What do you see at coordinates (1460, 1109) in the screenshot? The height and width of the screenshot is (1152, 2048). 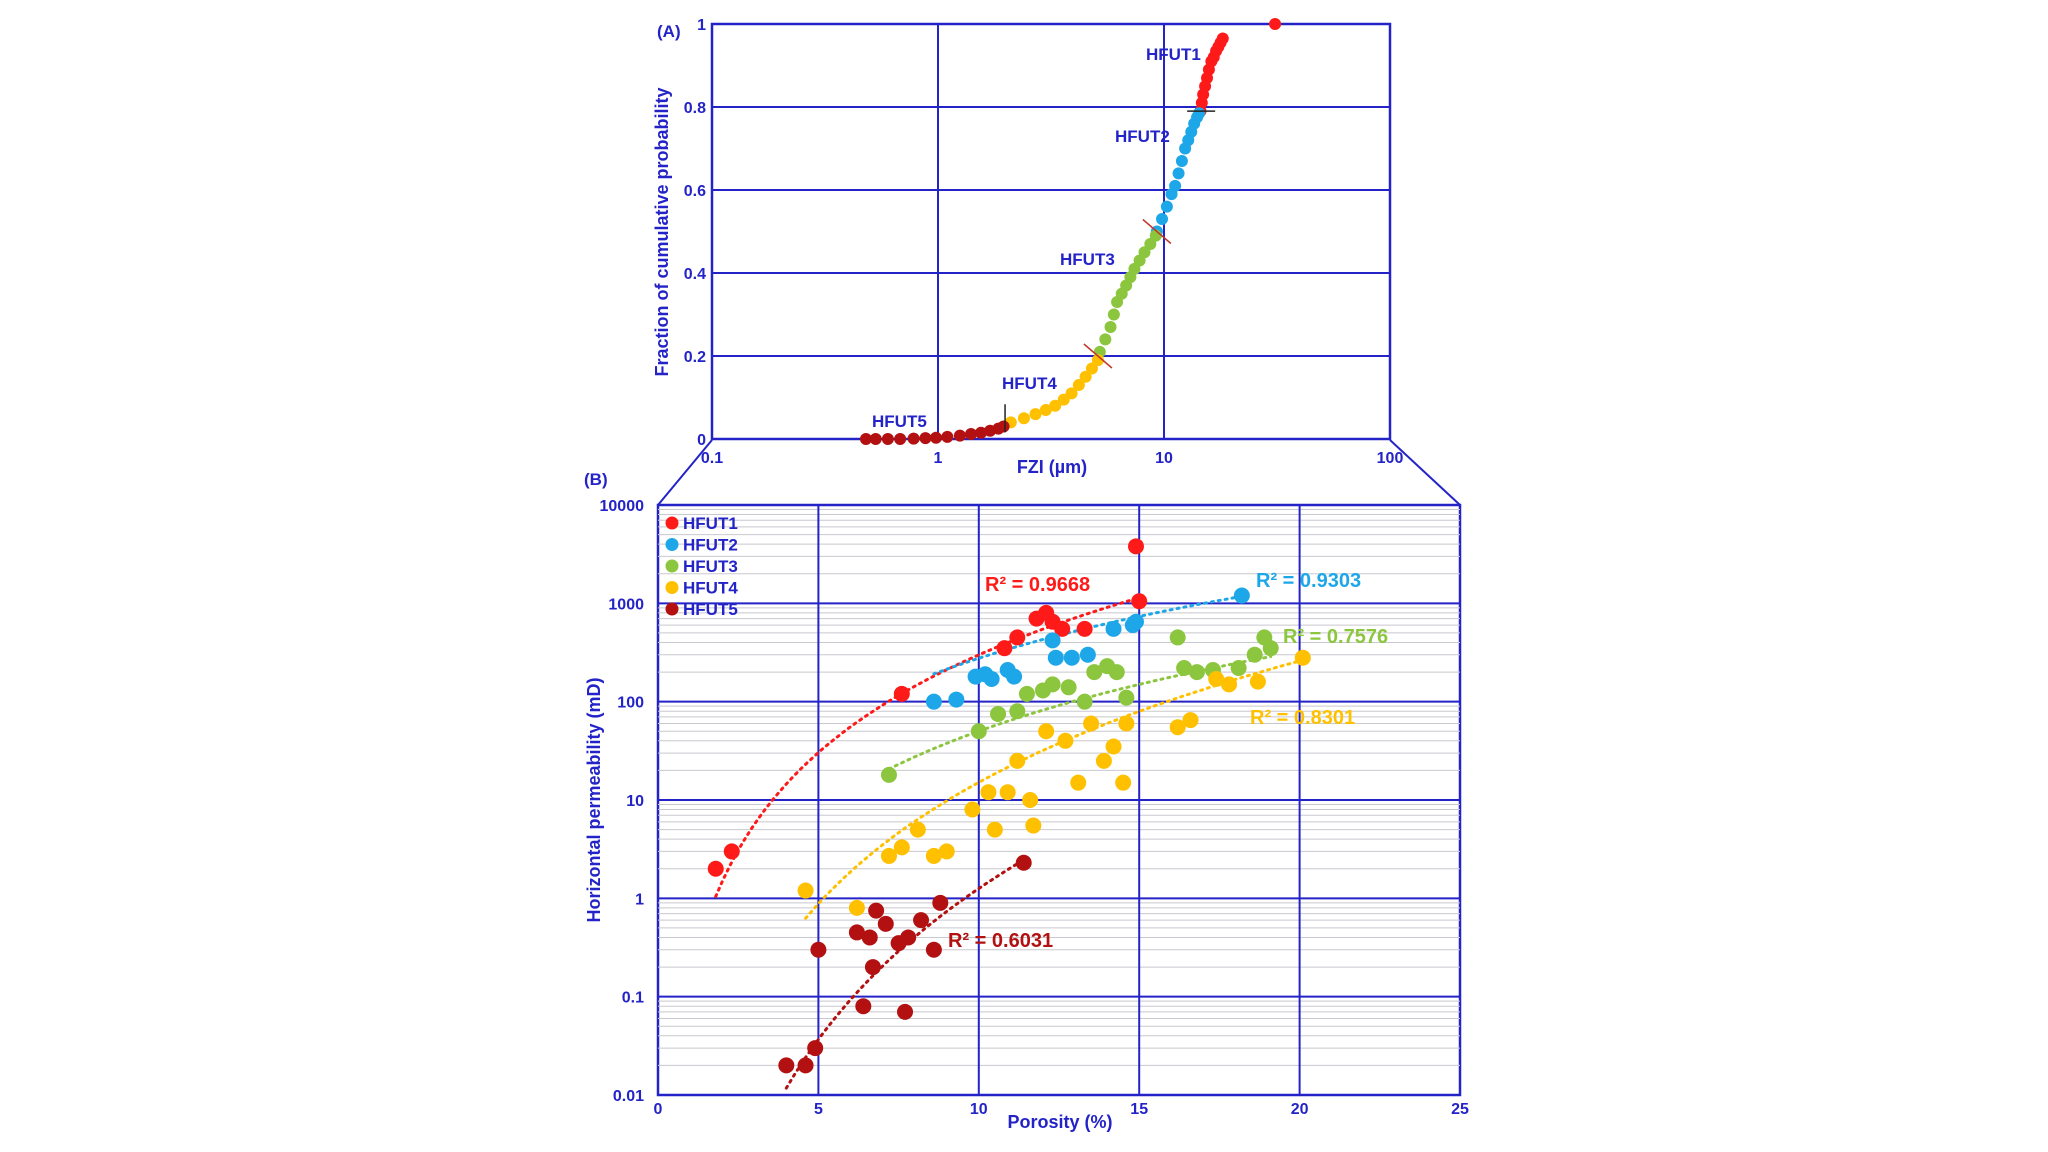 I see `panel-b-x-tick-label: 25` at bounding box center [1460, 1109].